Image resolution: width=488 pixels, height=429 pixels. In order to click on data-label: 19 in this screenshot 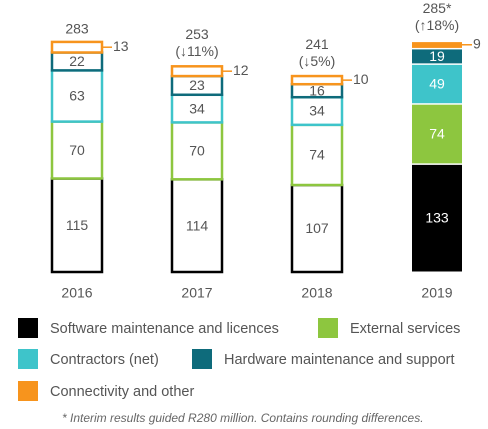, I will do `click(437, 56)`.